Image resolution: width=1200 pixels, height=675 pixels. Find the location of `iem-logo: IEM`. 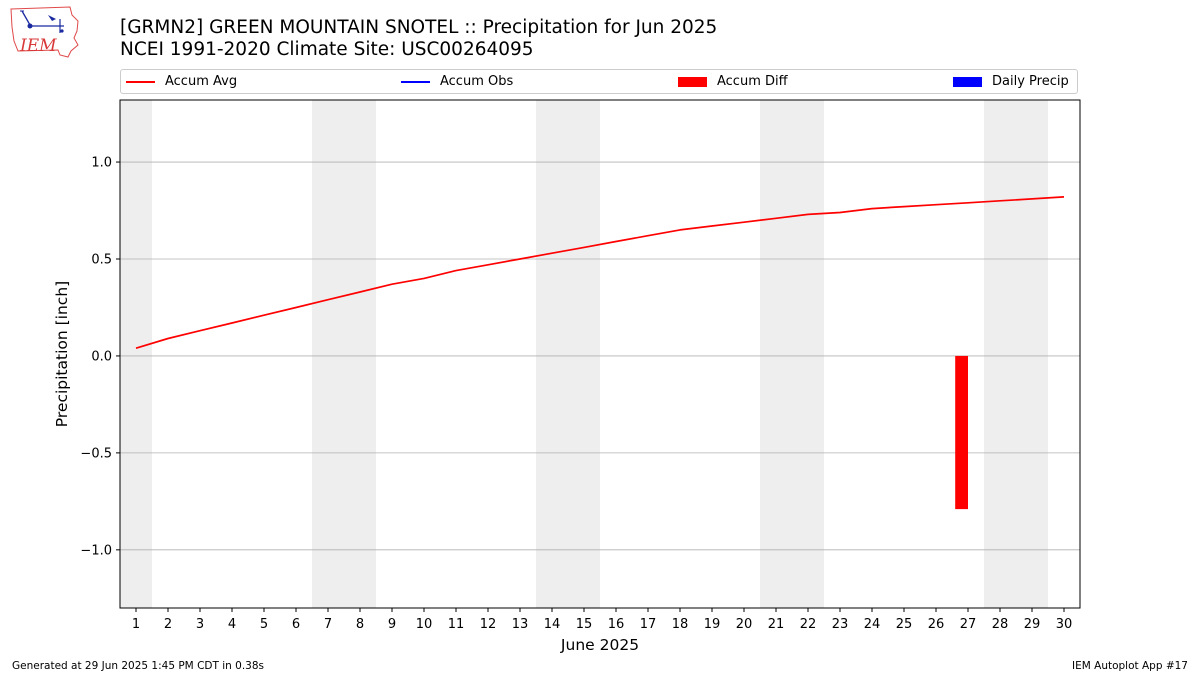

iem-logo: IEM is located at coordinates (44, 32).